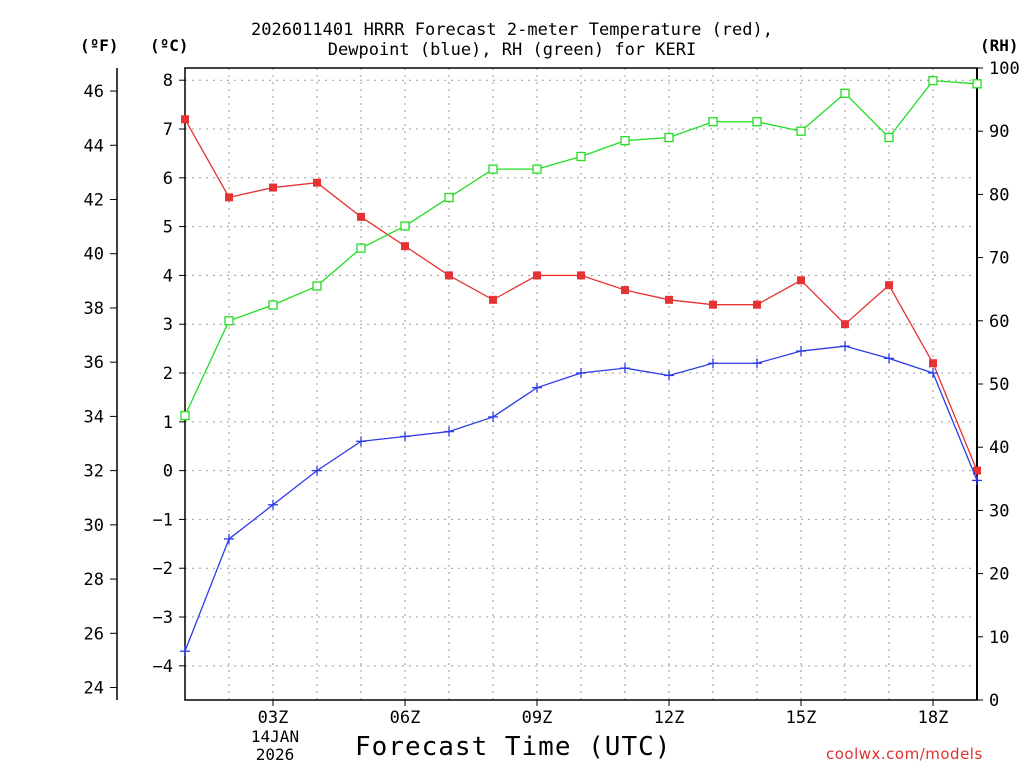  Describe the element at coordinates (513, 747) in the screenshot. I see `x-axis-label: Forecast Time (UTC)` at that location.